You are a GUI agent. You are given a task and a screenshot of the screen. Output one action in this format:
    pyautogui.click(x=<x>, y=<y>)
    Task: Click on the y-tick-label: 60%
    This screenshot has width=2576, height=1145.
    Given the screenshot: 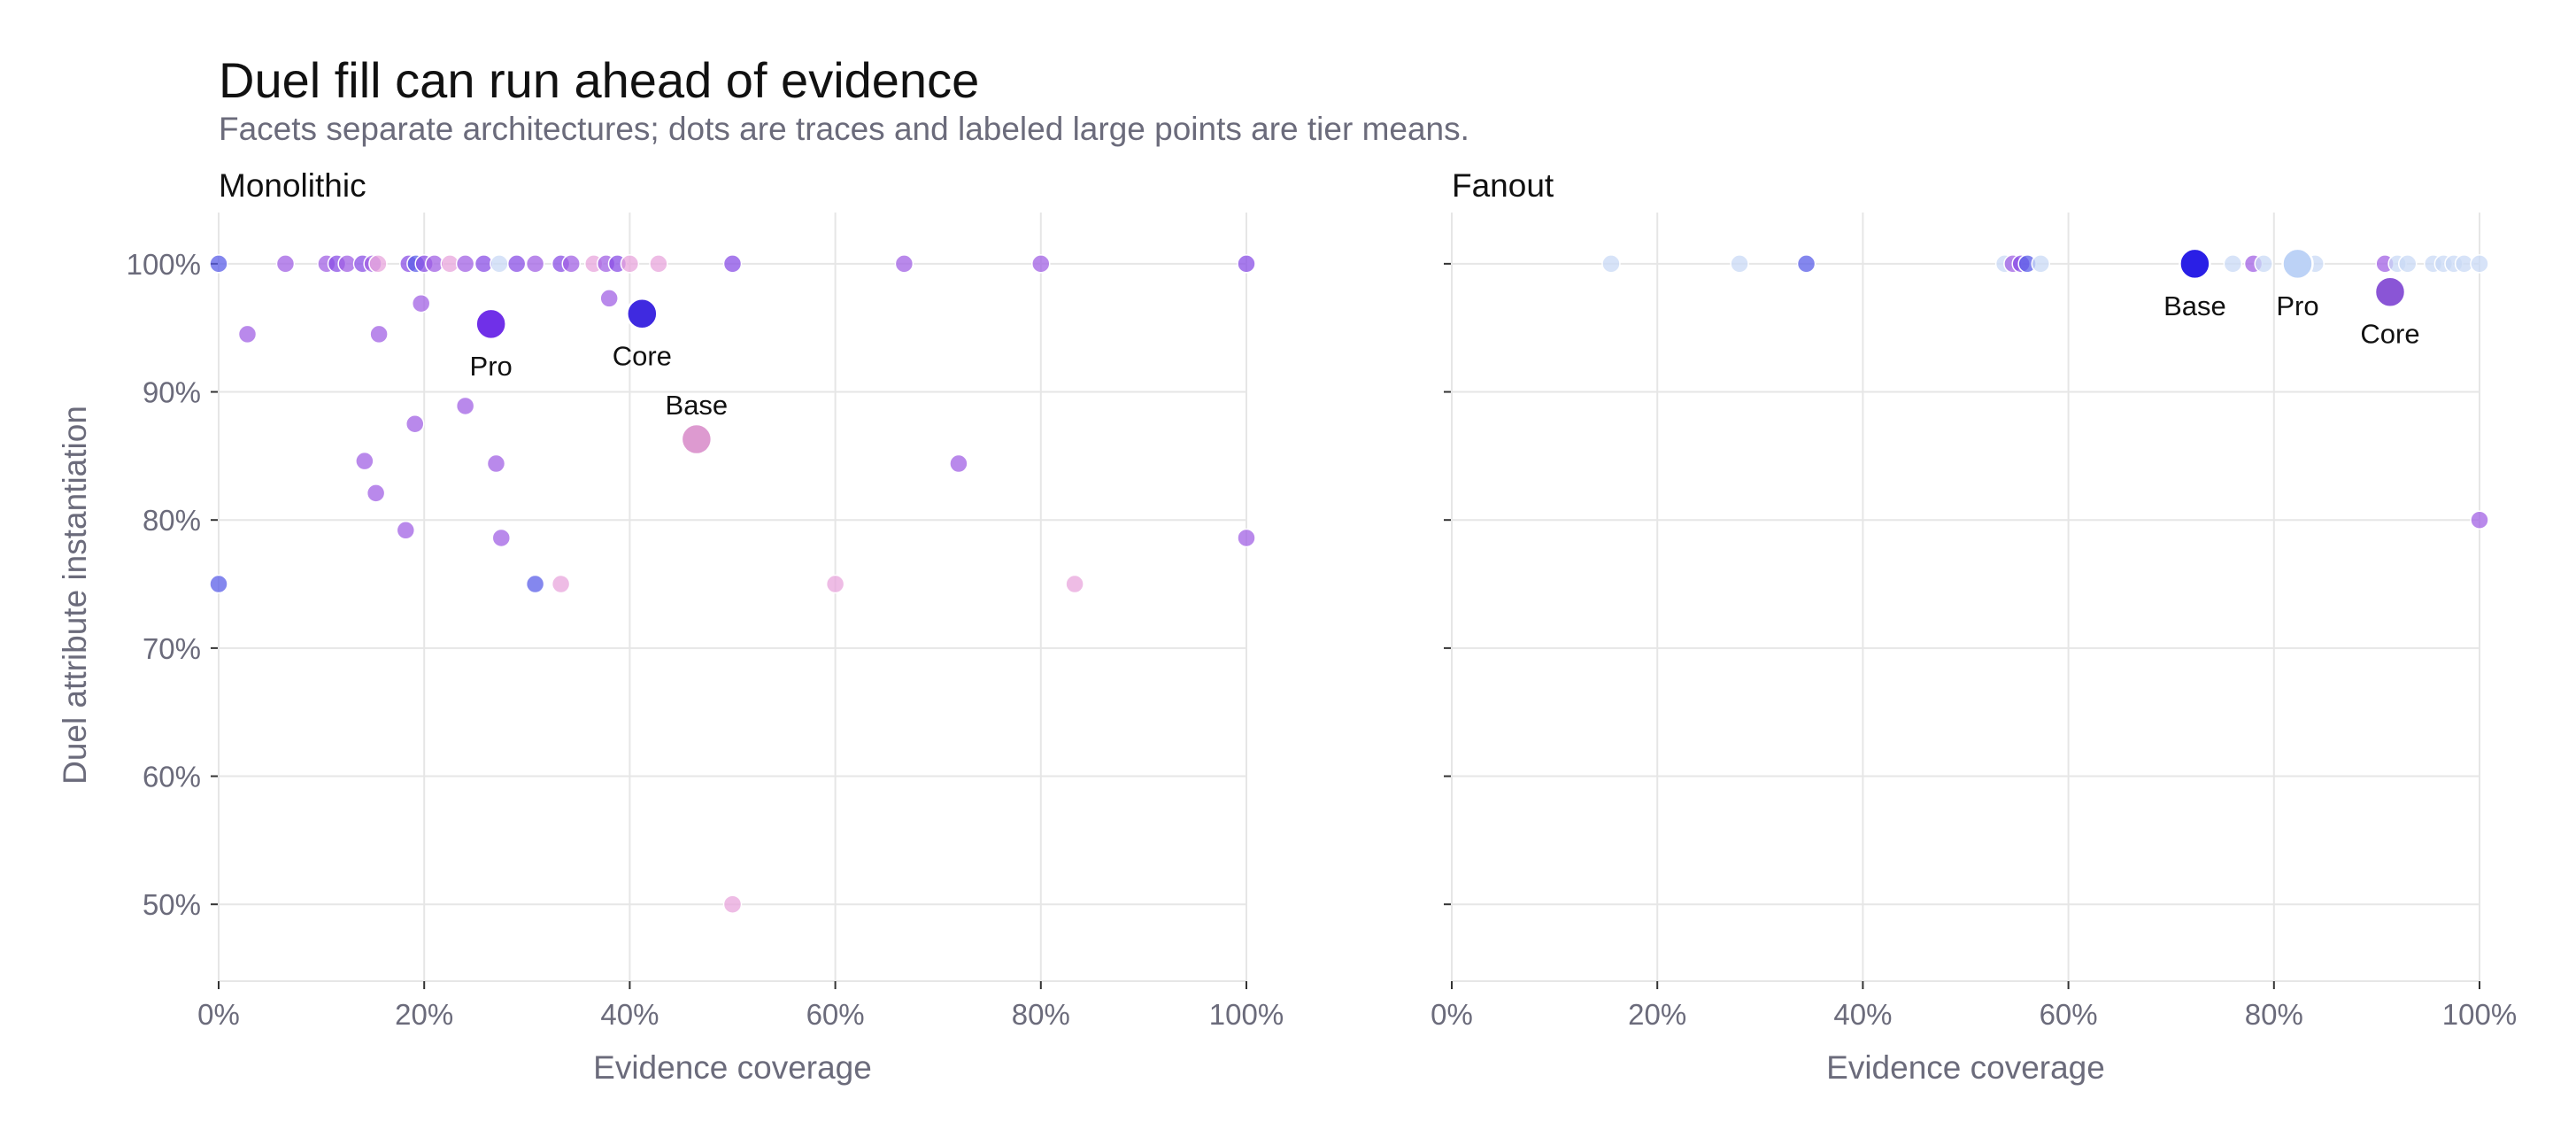 What is the action you would take?
    pyautogui.click(x=172, y=777)
    